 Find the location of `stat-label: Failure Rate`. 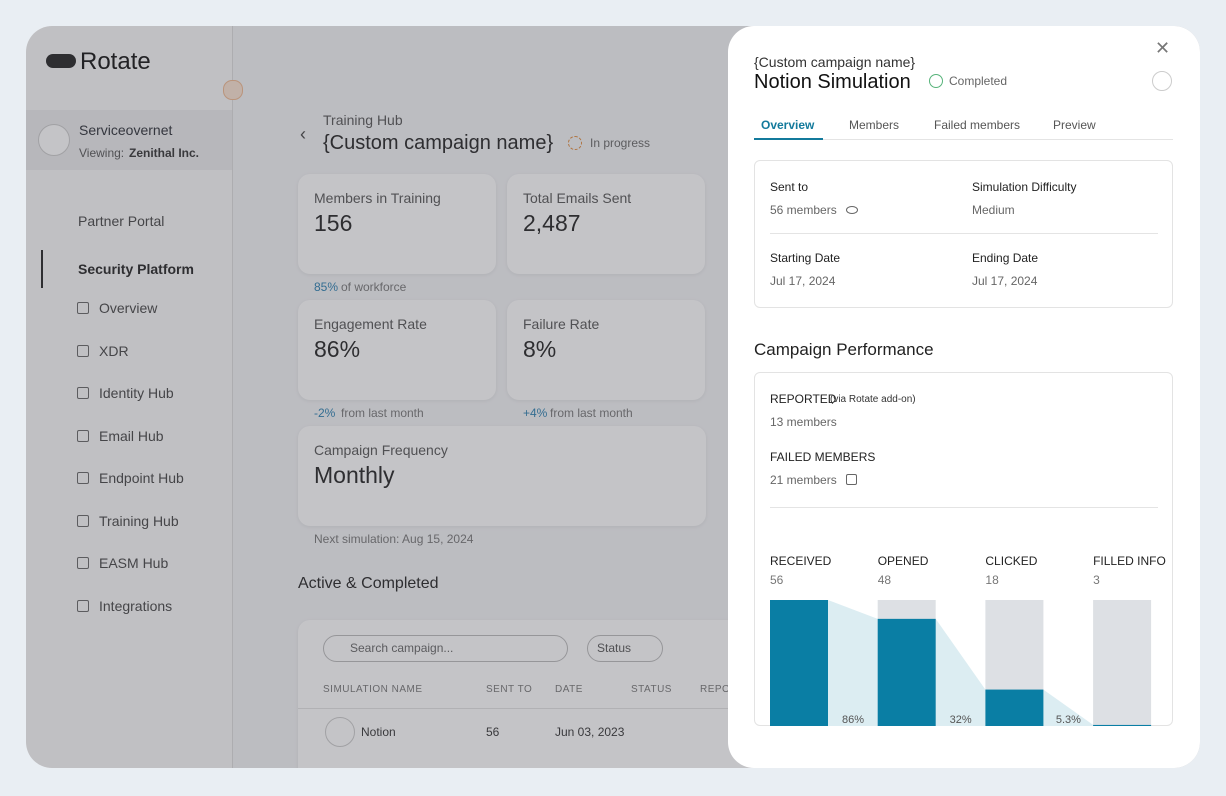

stat-label: Failure Rate is located at coordinates (561, 324).